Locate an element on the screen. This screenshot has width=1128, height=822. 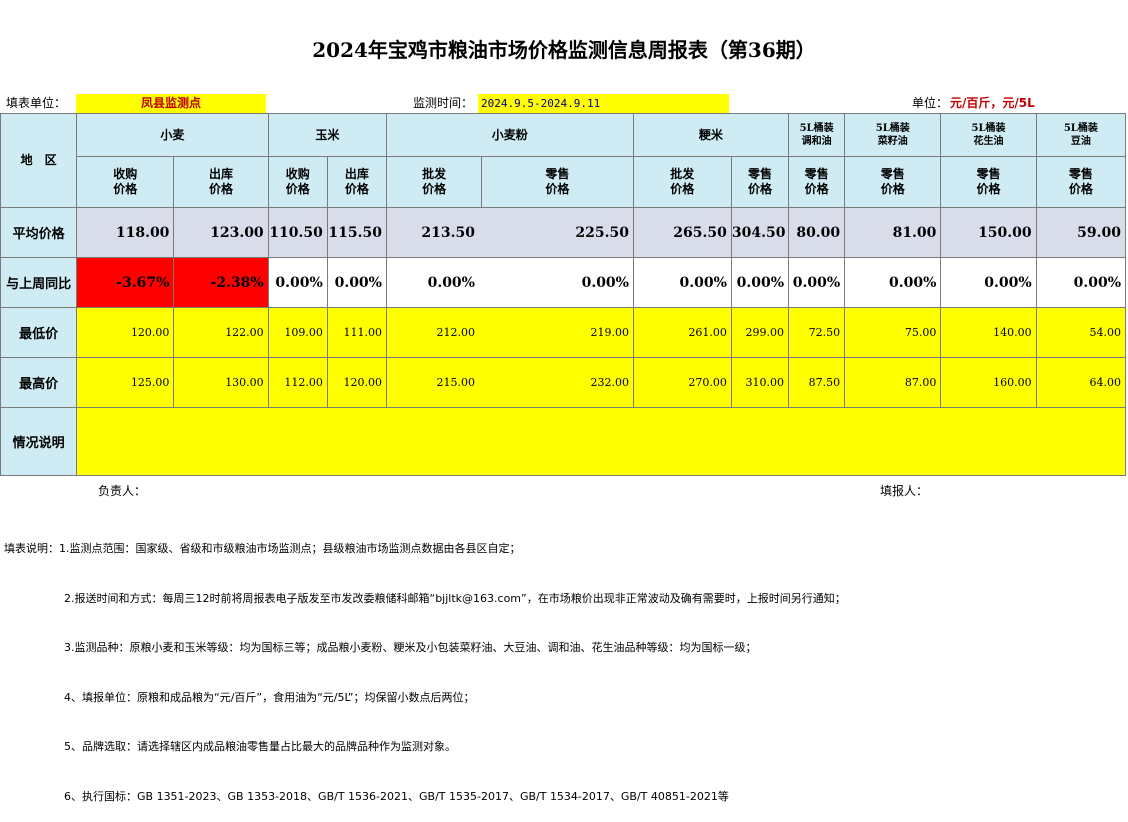
table-cell: 109.00 is located at coordinates (297, 332).